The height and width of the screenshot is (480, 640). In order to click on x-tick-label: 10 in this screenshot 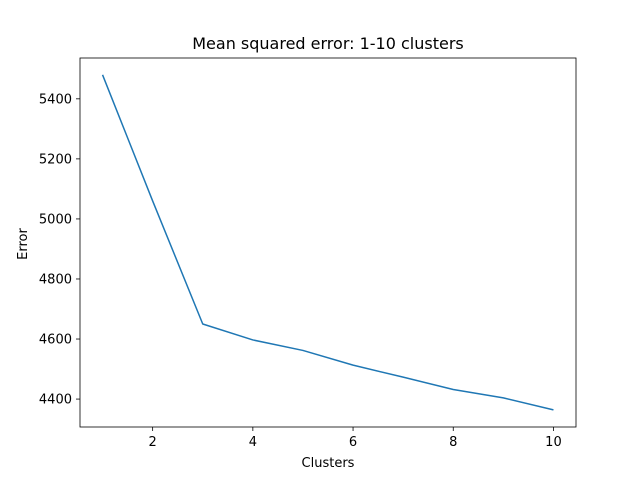, I will do `click(553, 442)`.